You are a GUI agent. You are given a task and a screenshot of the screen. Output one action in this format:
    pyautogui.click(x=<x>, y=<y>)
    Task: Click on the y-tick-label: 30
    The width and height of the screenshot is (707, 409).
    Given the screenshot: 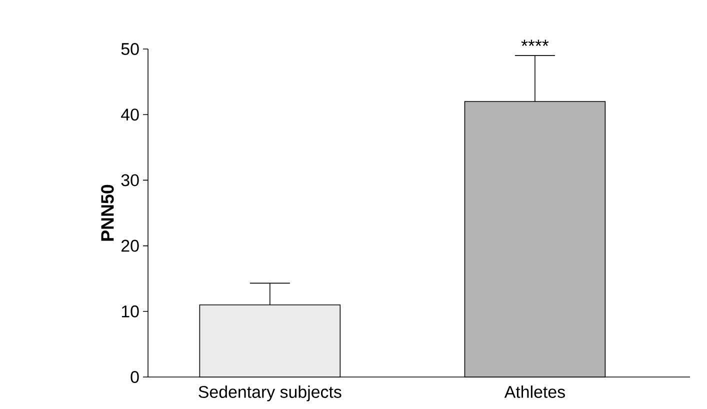 What is the action you would take?
    pyautogui.click(x=130, y=180)
    